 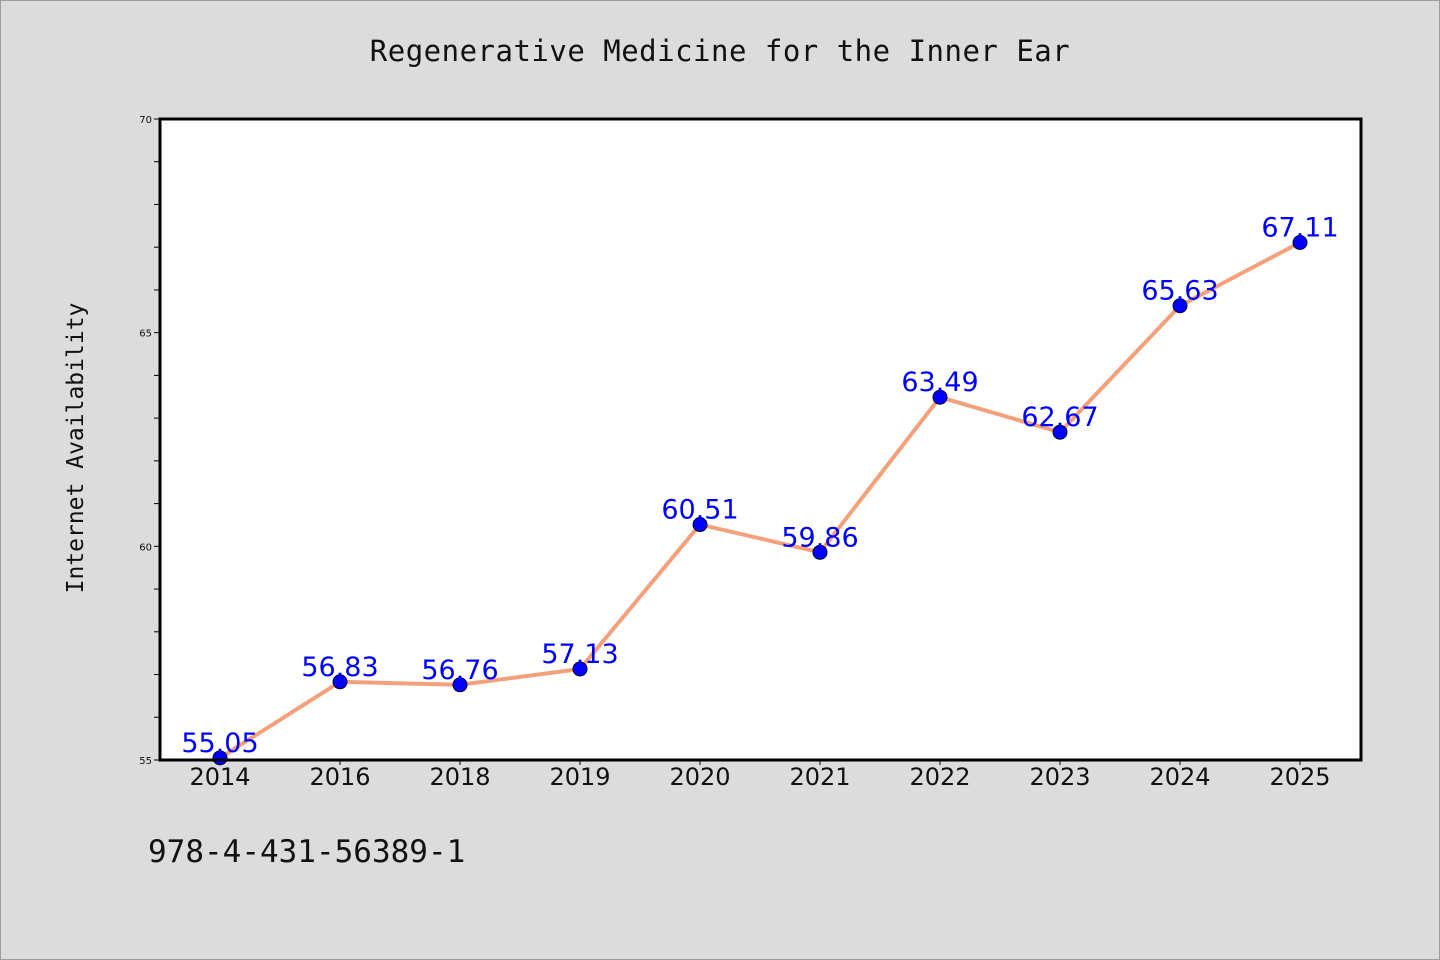 What do you see at coordinates (1179, 291) in the screenshot?
I see `data-label: 65.63` at bounding box center [1179, 291].